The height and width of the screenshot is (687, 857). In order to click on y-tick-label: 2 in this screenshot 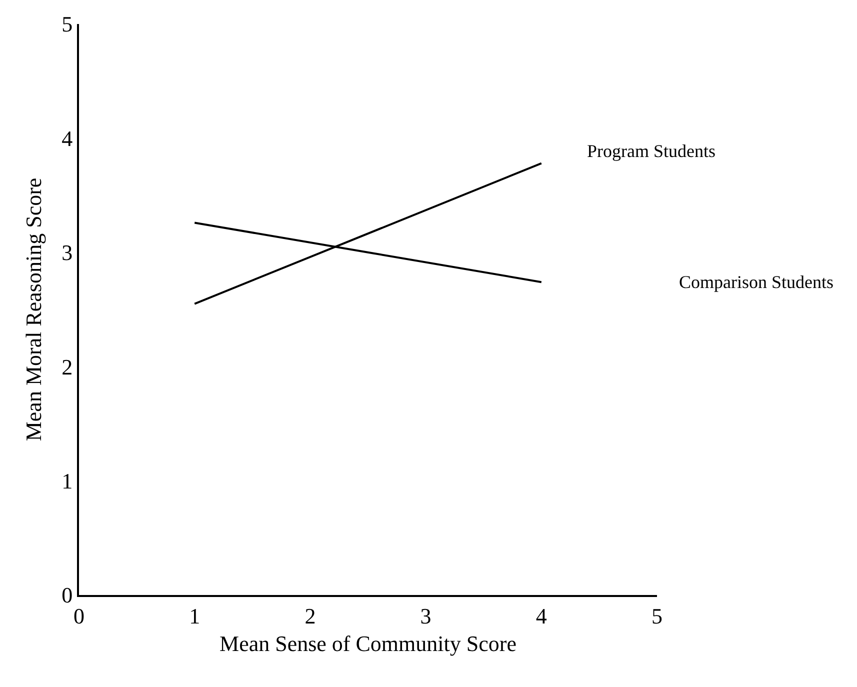, I will do `click(67, 367)`.